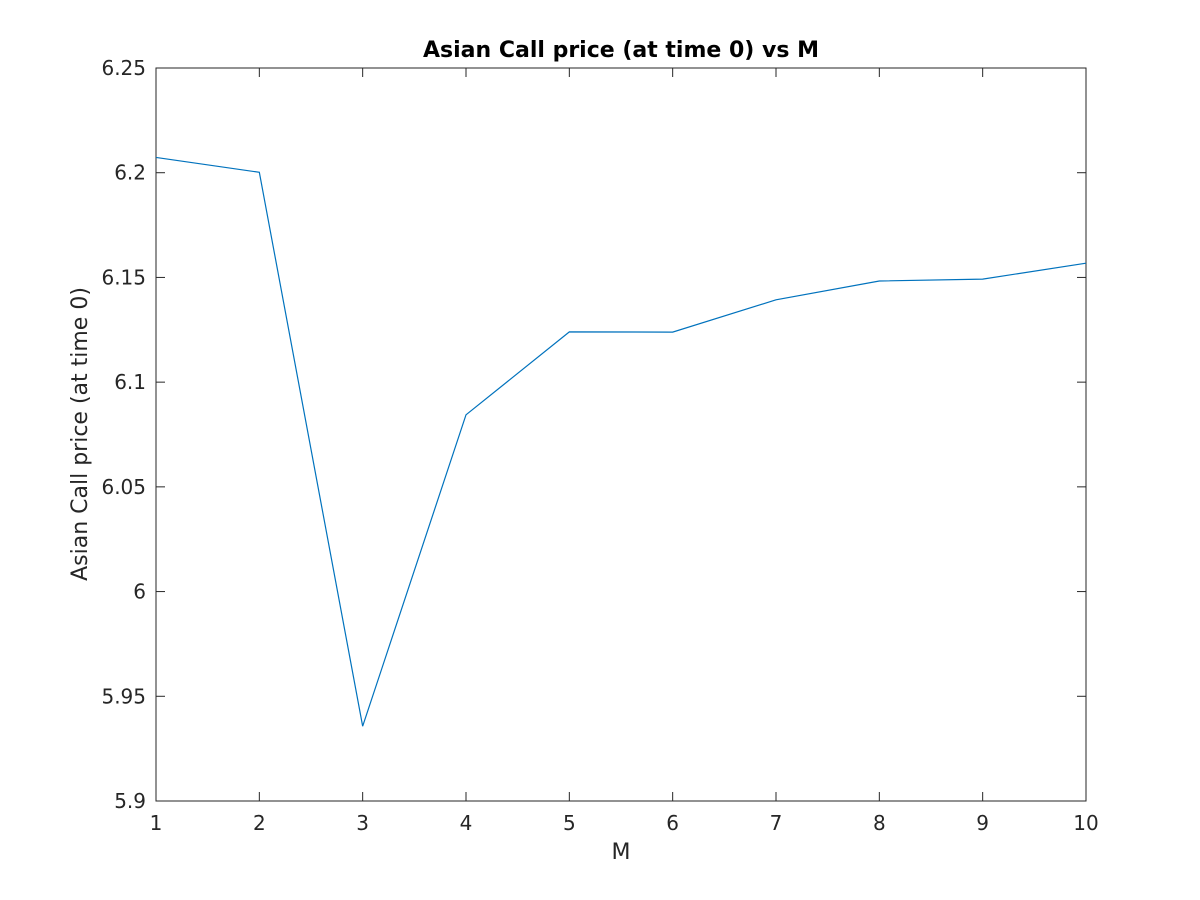  Describe the element at coordinates (139, 592) in the screenshot. I see `y-tick-label: 6` at that location.